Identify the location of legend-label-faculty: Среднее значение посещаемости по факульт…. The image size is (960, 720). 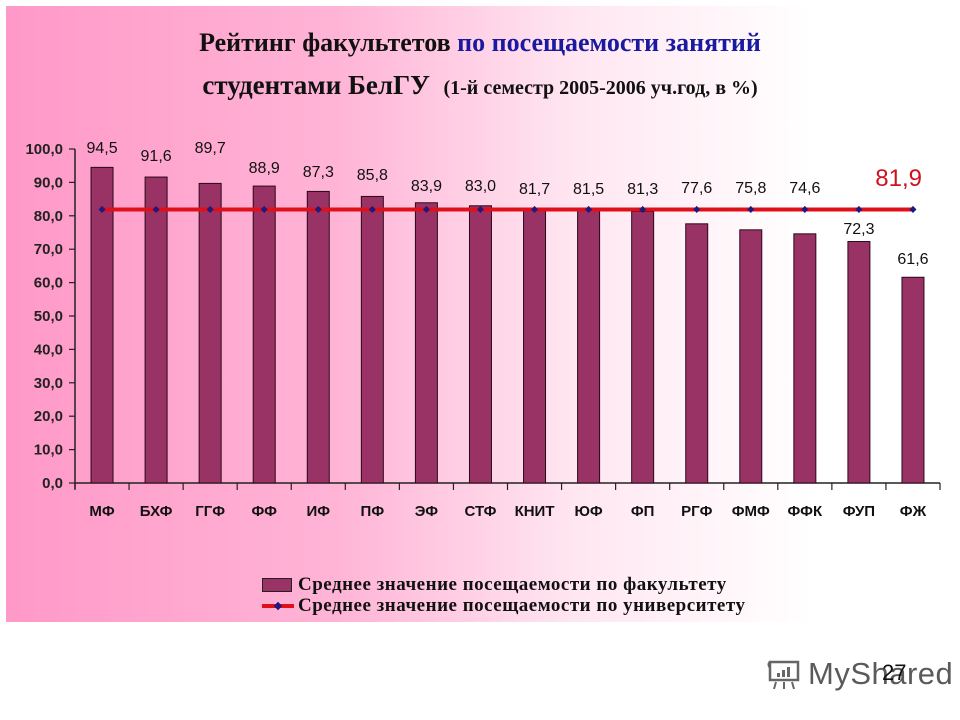
(512, 584).